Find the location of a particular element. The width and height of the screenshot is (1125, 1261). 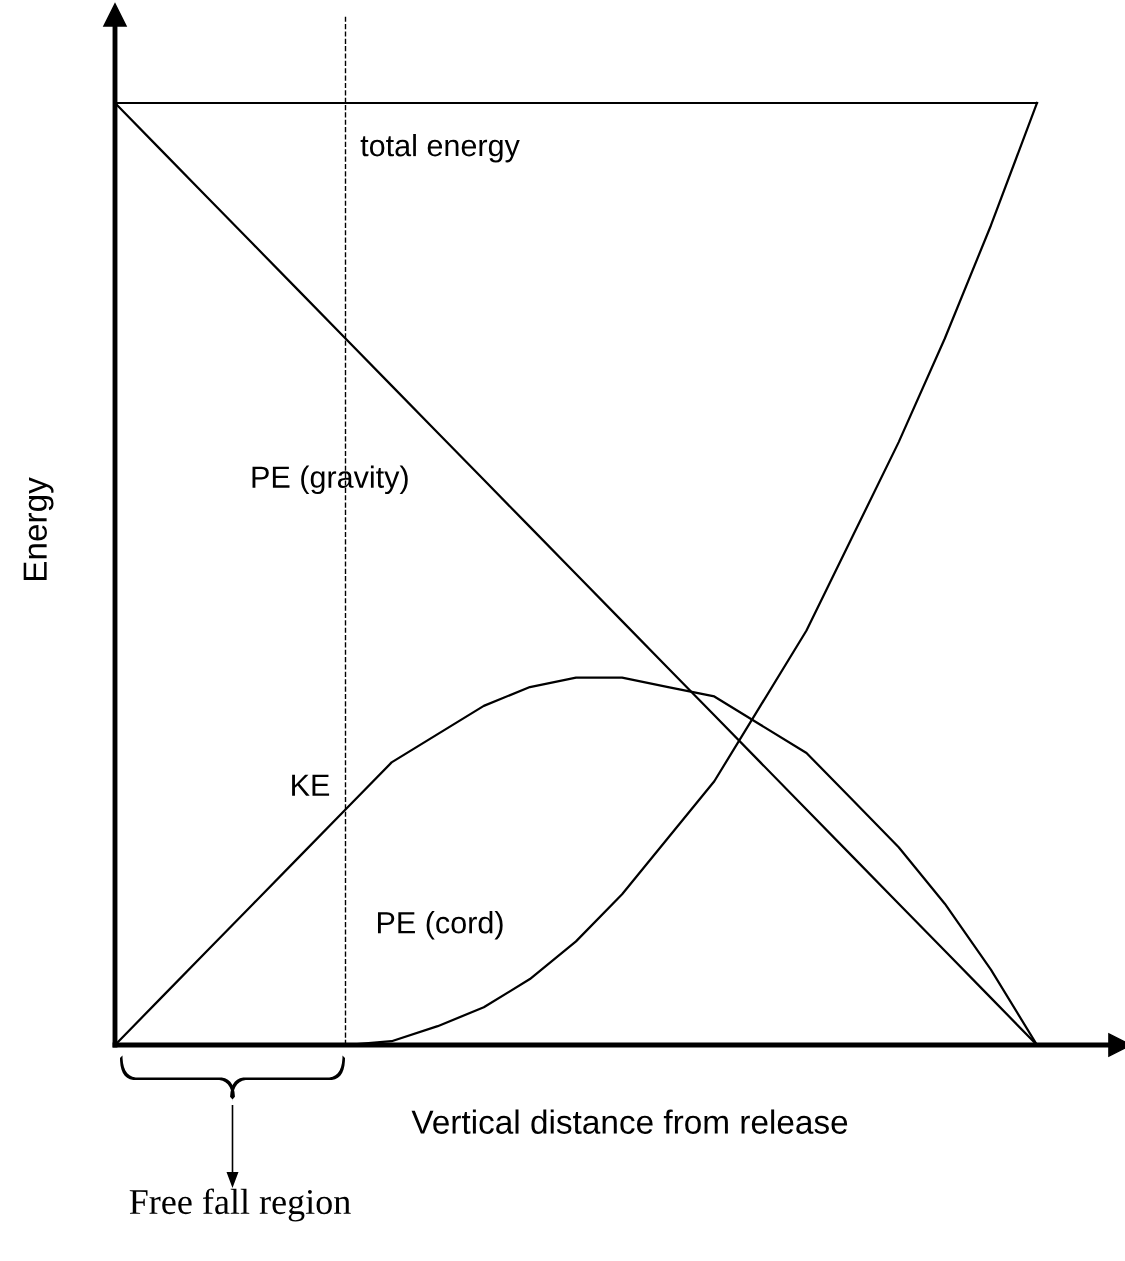

y-axis-title: Energy is located at coordinates (38, 529).